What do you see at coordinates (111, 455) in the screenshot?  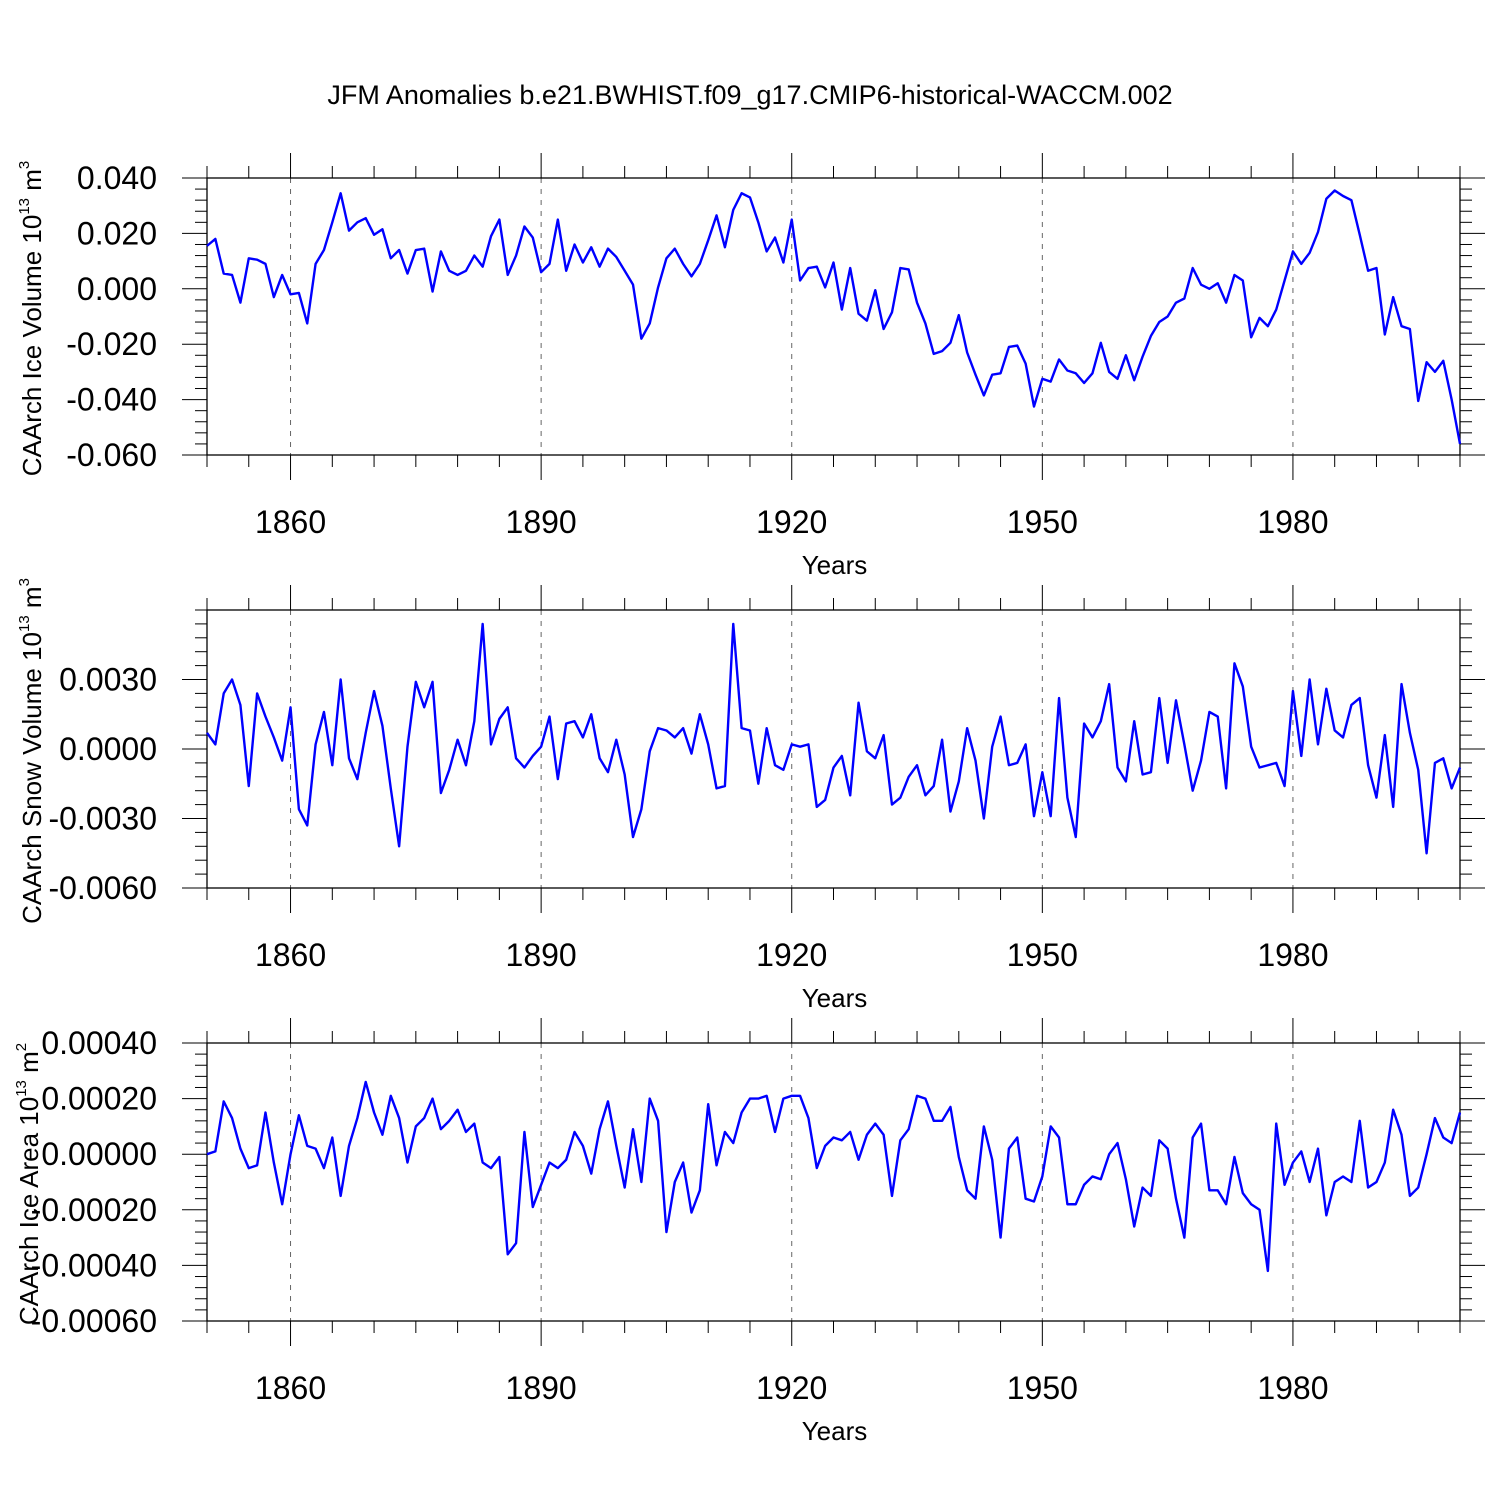 I see `y-tick-label: -0.060` at bounding box center [111, 455].